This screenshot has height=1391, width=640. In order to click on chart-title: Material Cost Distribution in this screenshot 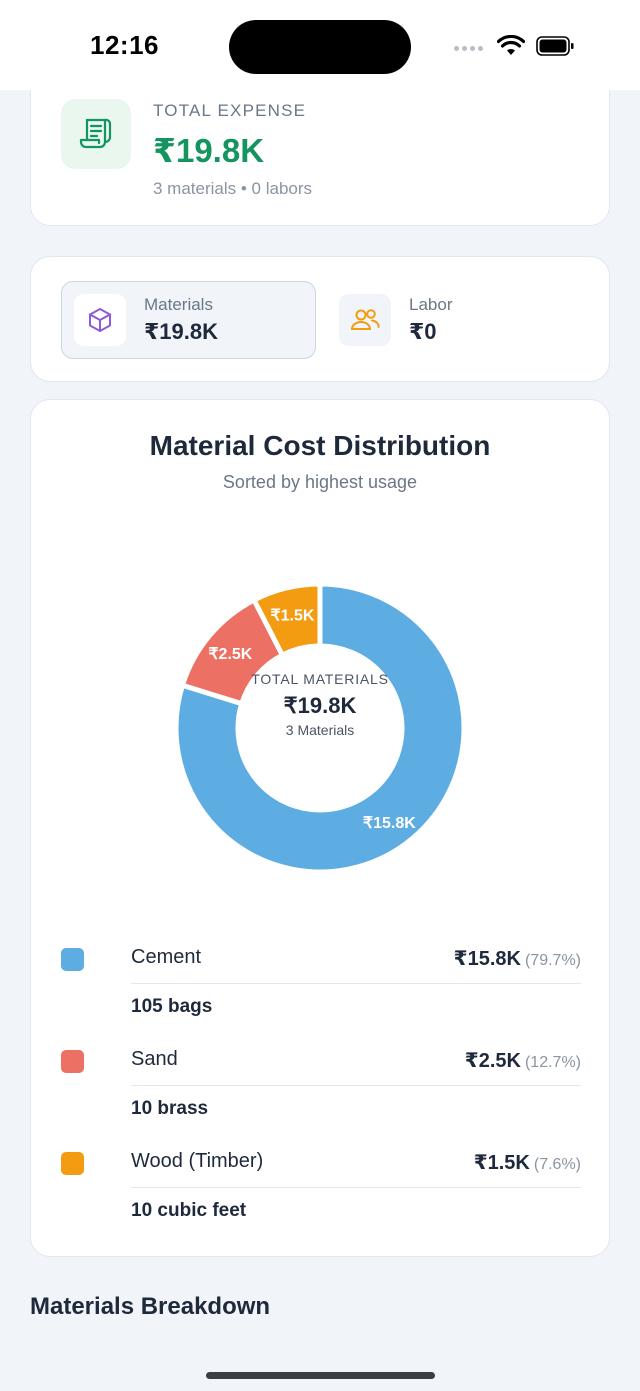, I will do `click(320, 445)`.